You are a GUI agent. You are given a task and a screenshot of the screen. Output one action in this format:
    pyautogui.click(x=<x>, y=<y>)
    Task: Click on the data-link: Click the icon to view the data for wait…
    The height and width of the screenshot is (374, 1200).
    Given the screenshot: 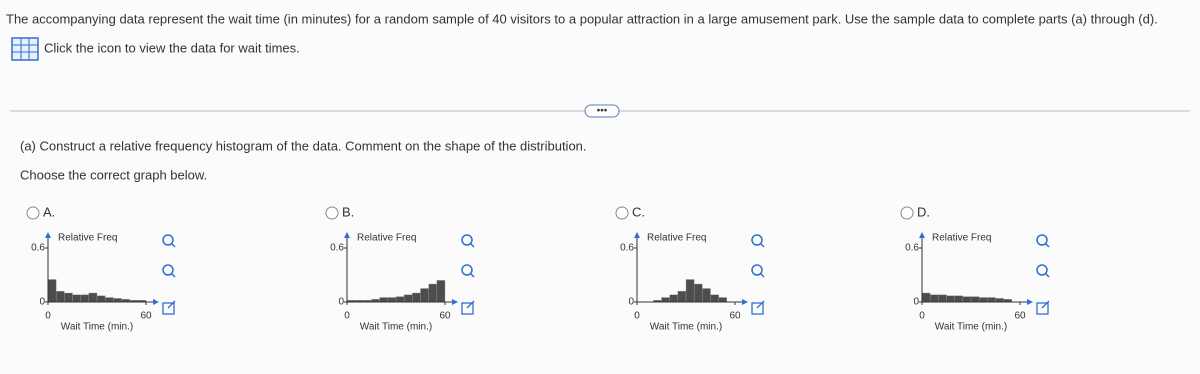 What is the action you would take?
    pyautogui.click(x=172, y=47)
    